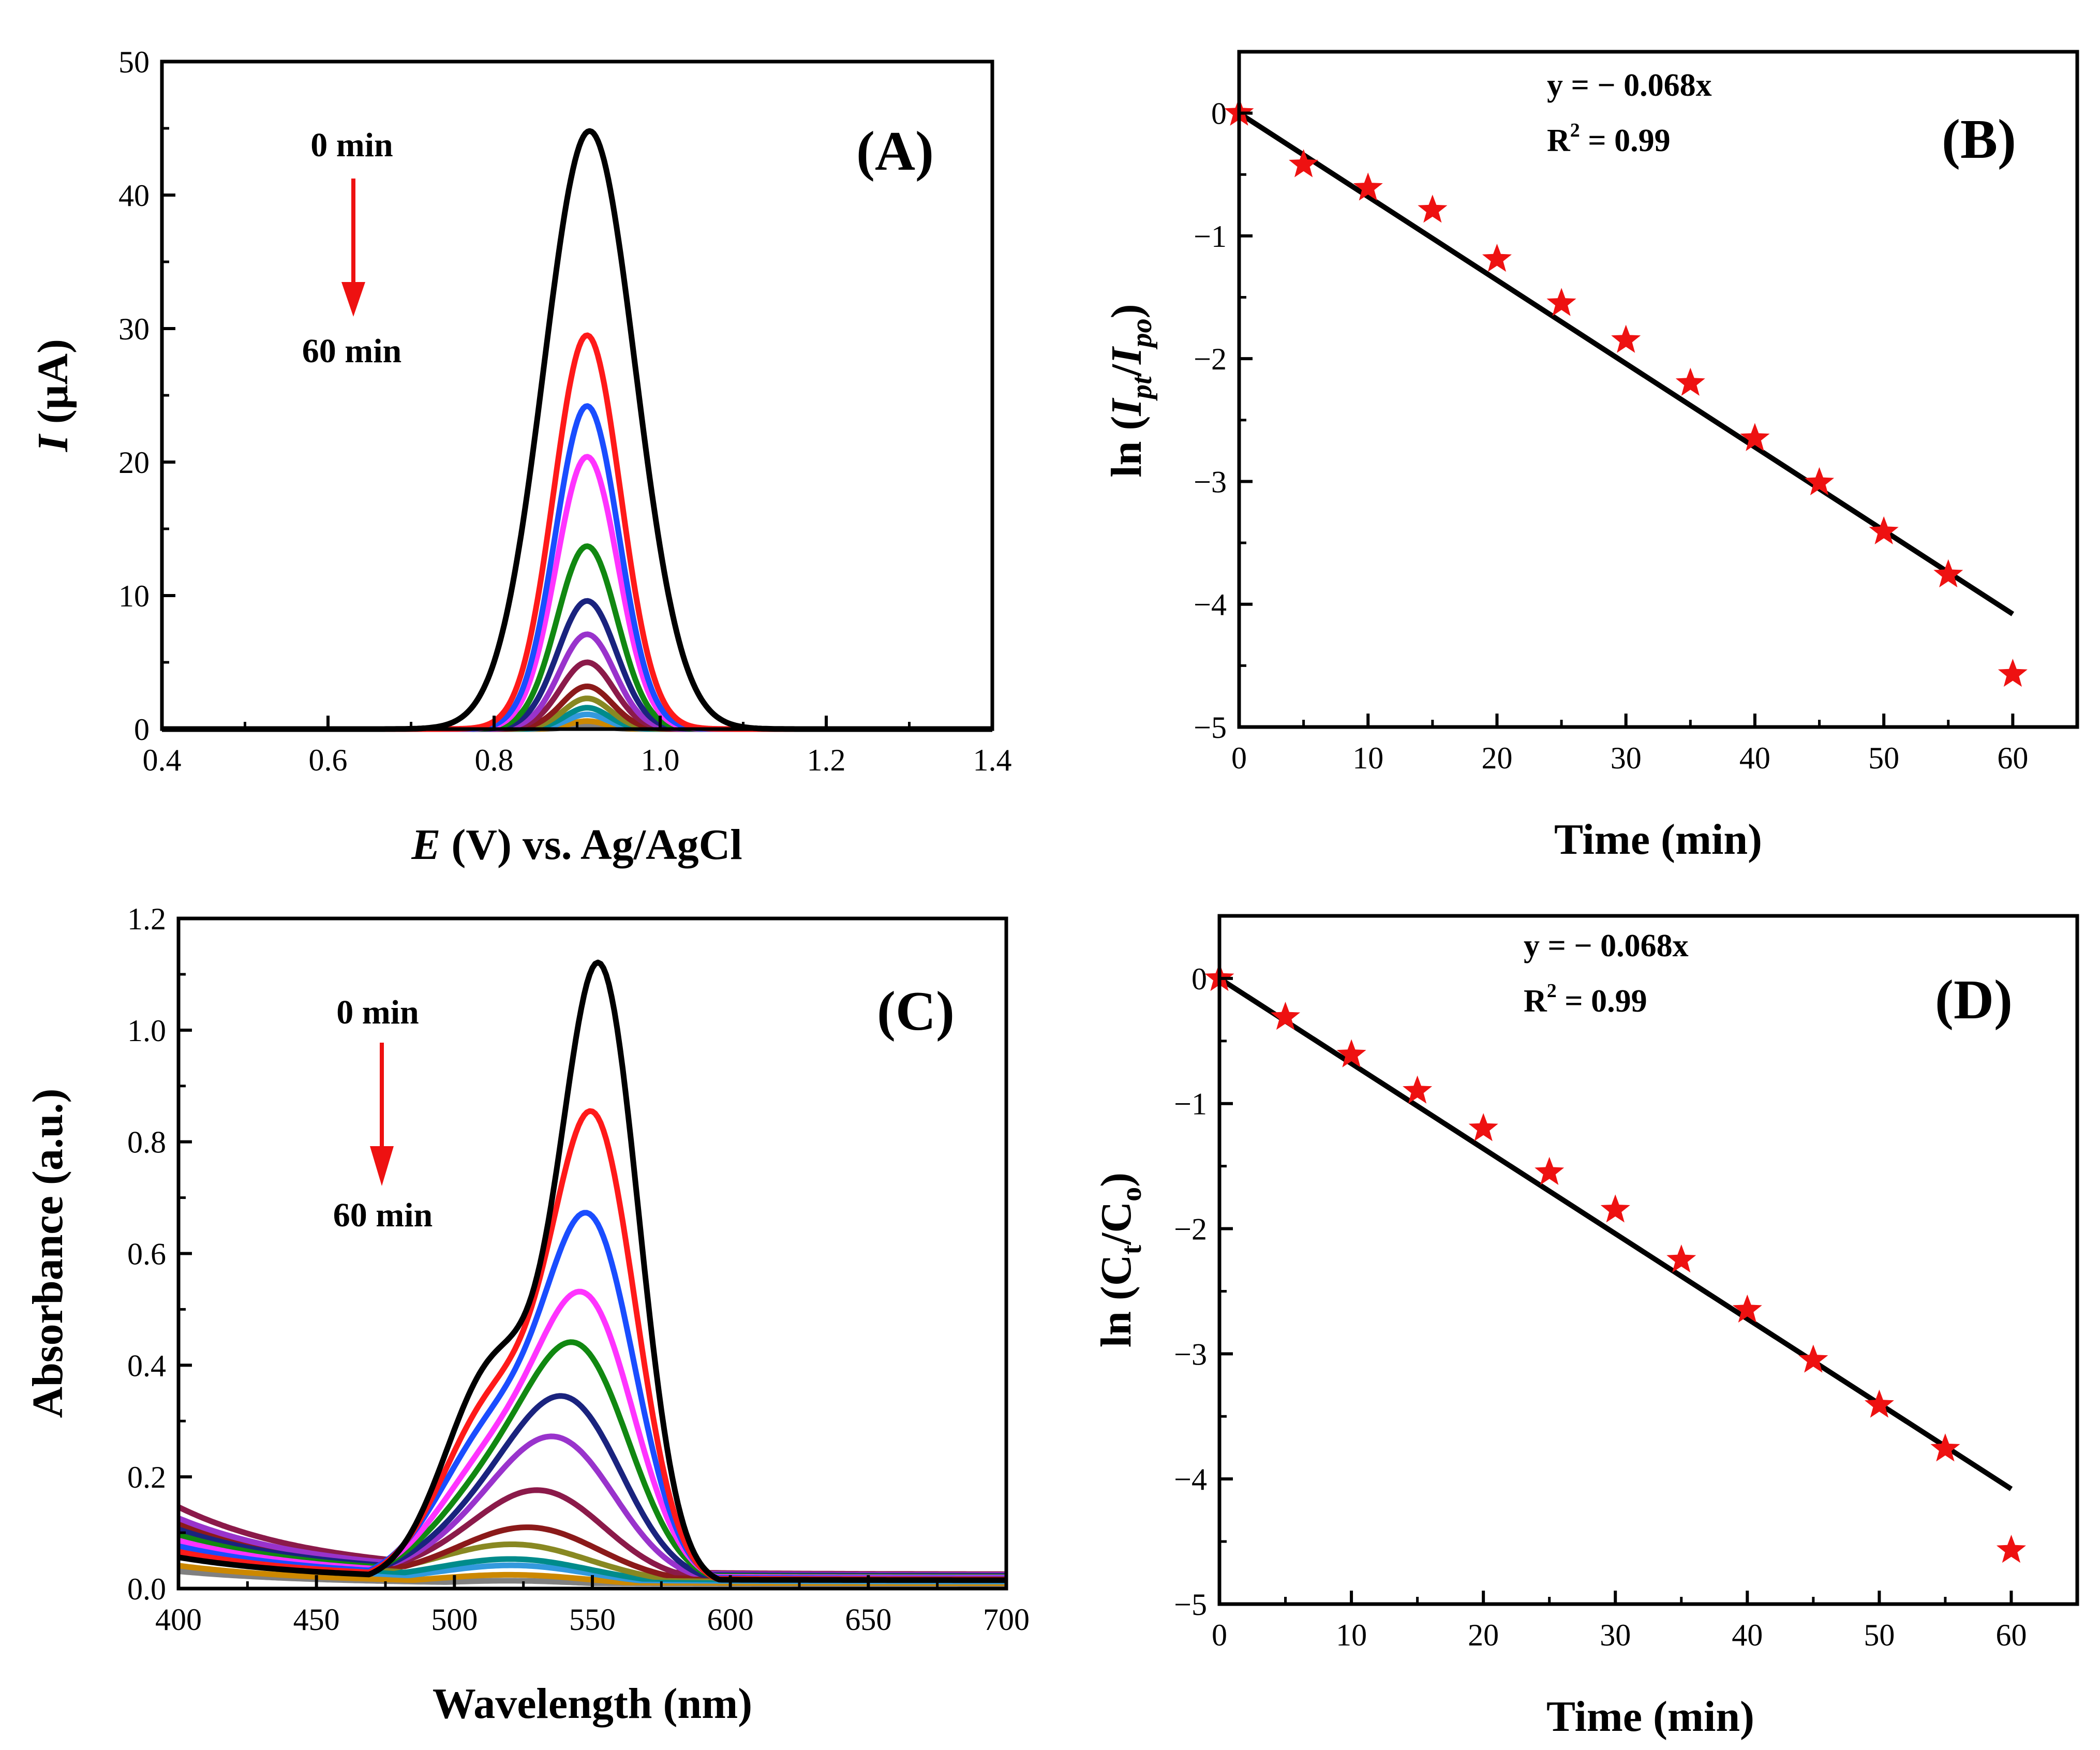 This screenshot has width=2100, height=1750. What do you see at coordinates (146, 1366) in the screenshot?
I see `y-tick-label: 0.4` at bounding box center [146, 1366].